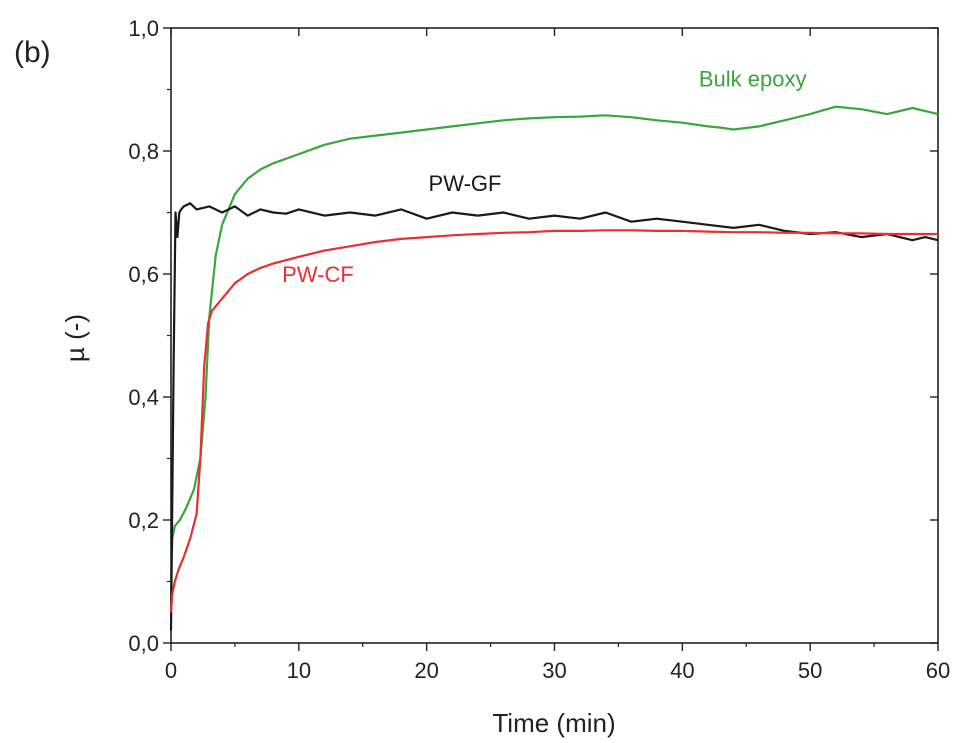  What do you see at coordinates (465, 183) in the screenshot?
I see `series-label-pw-gf: PW-GF` at bounding box center [465, 183].